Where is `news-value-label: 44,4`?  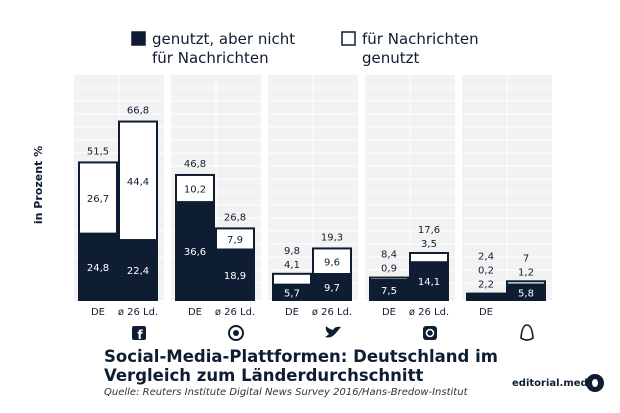
news-value-label: 44,4 is located at coordinates (138, 182).